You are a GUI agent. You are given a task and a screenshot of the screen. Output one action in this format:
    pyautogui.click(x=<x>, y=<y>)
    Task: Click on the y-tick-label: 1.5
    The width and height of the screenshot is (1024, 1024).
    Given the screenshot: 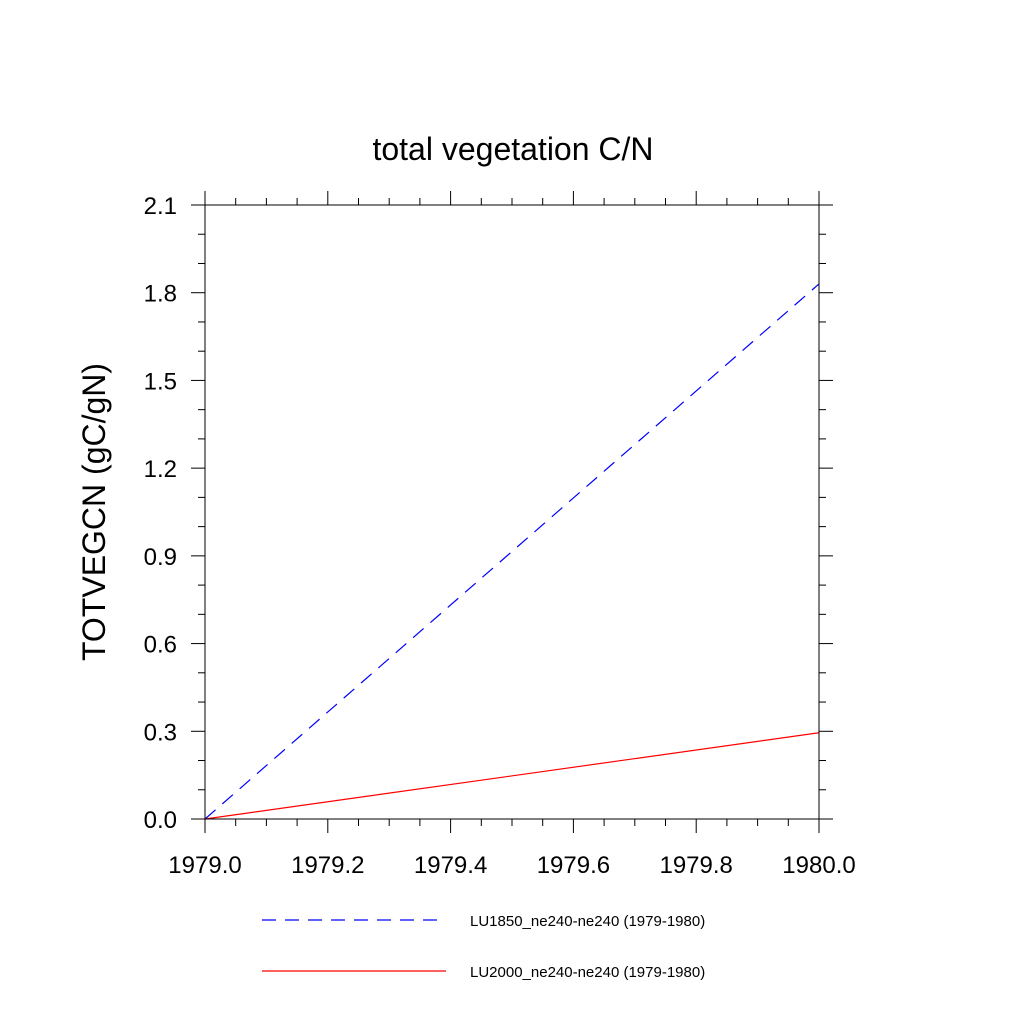 What is the action you would take?
    pyautogui.click(x=160, y=381)
    